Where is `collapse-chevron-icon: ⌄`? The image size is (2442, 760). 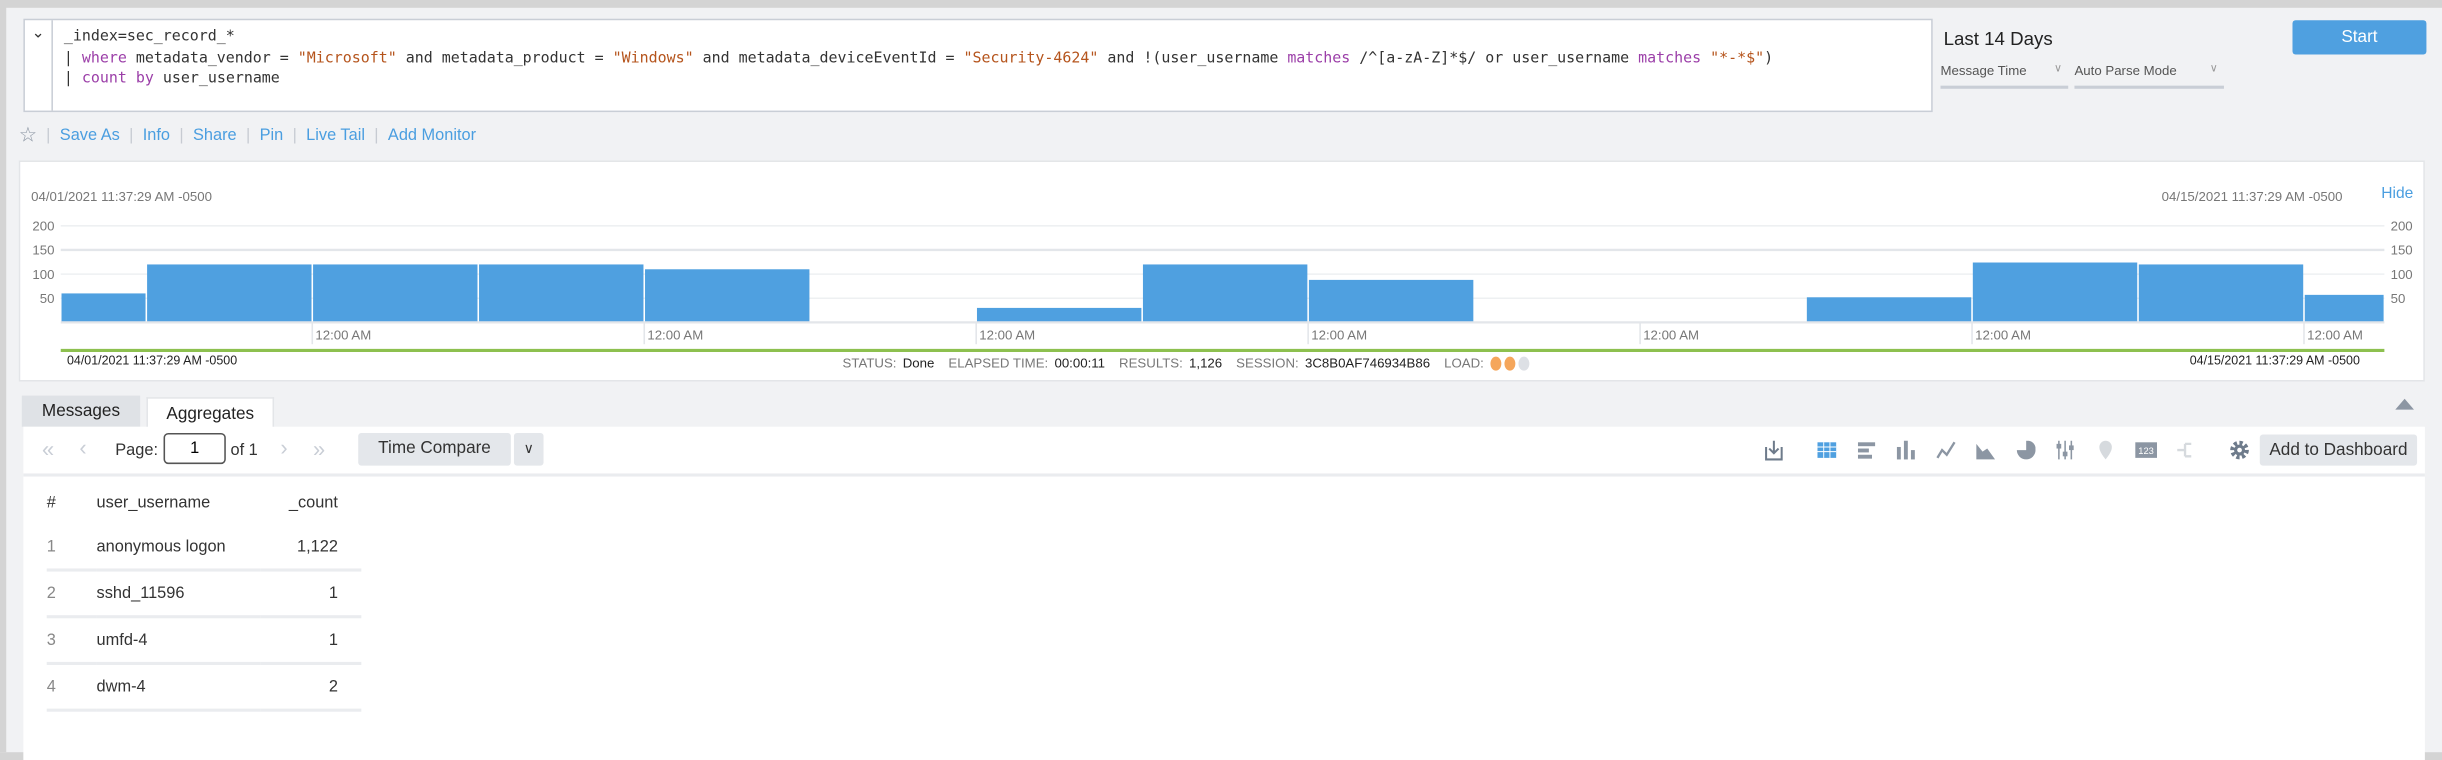
collapse-chevron-icon: ⌄ is located at coordinates (39, 65).